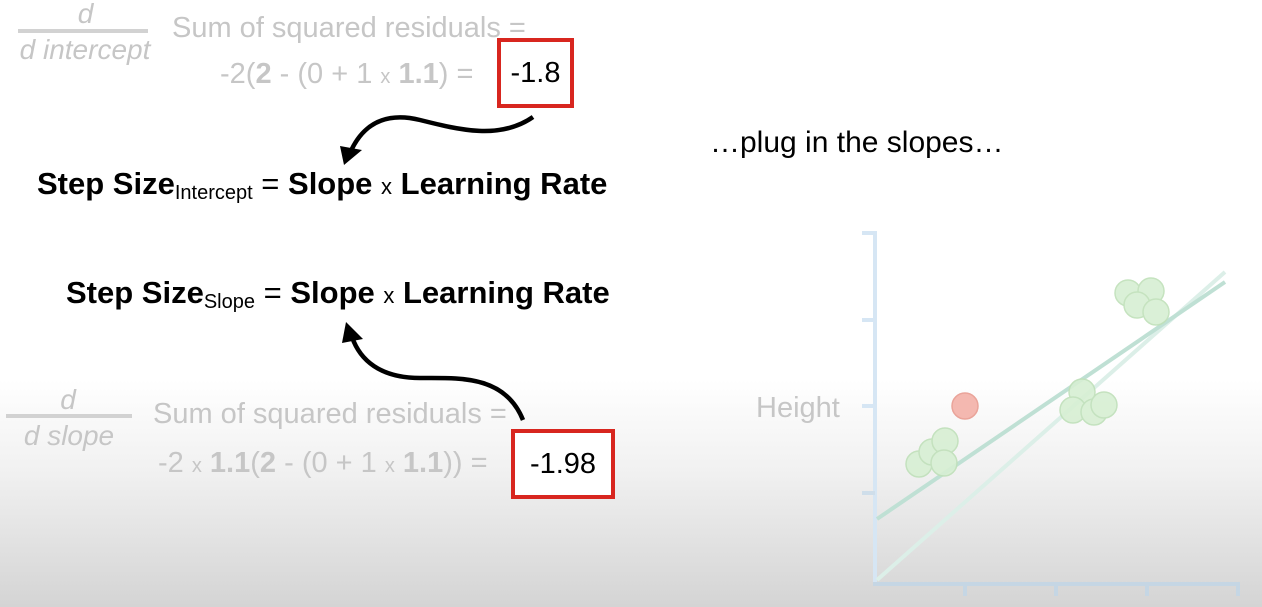  I want to click on bottom-derivative-fraction-bar, so click(69, 416).